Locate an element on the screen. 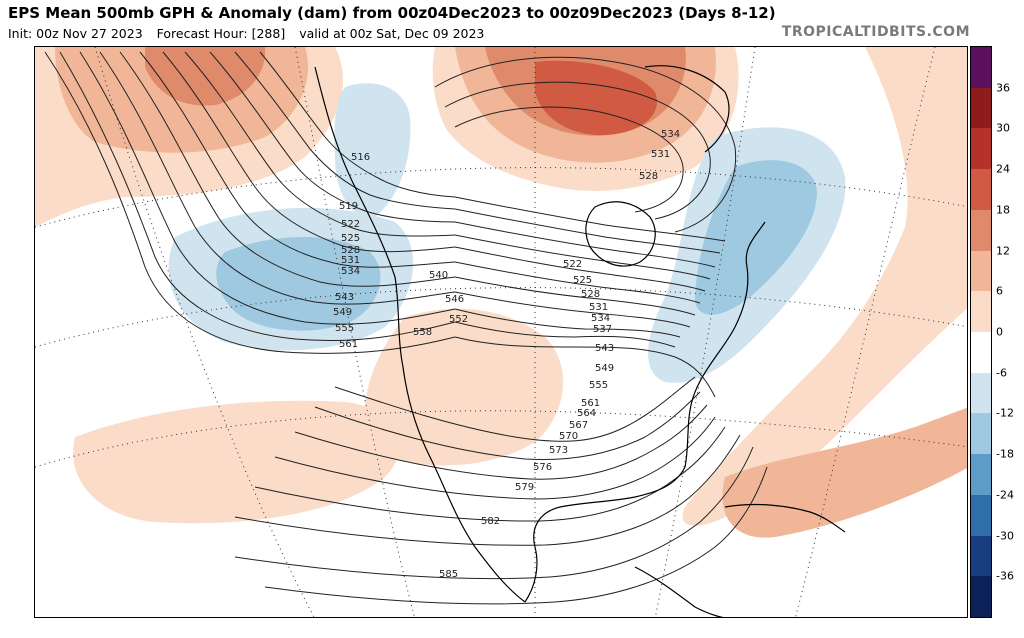 Image resolution: width=1024 pixels, height=638 pixels. contour-label: 579 is located at coordinates (524, 487).